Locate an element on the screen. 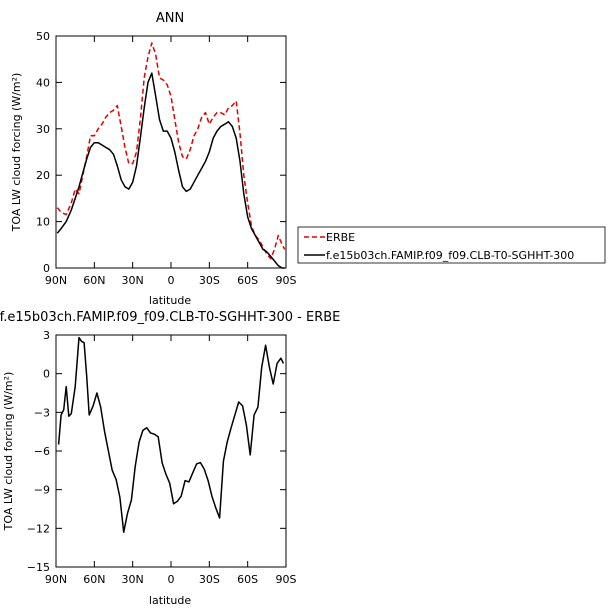  bottom-y-tick-label: 3 is located at coordinates (46, 335).